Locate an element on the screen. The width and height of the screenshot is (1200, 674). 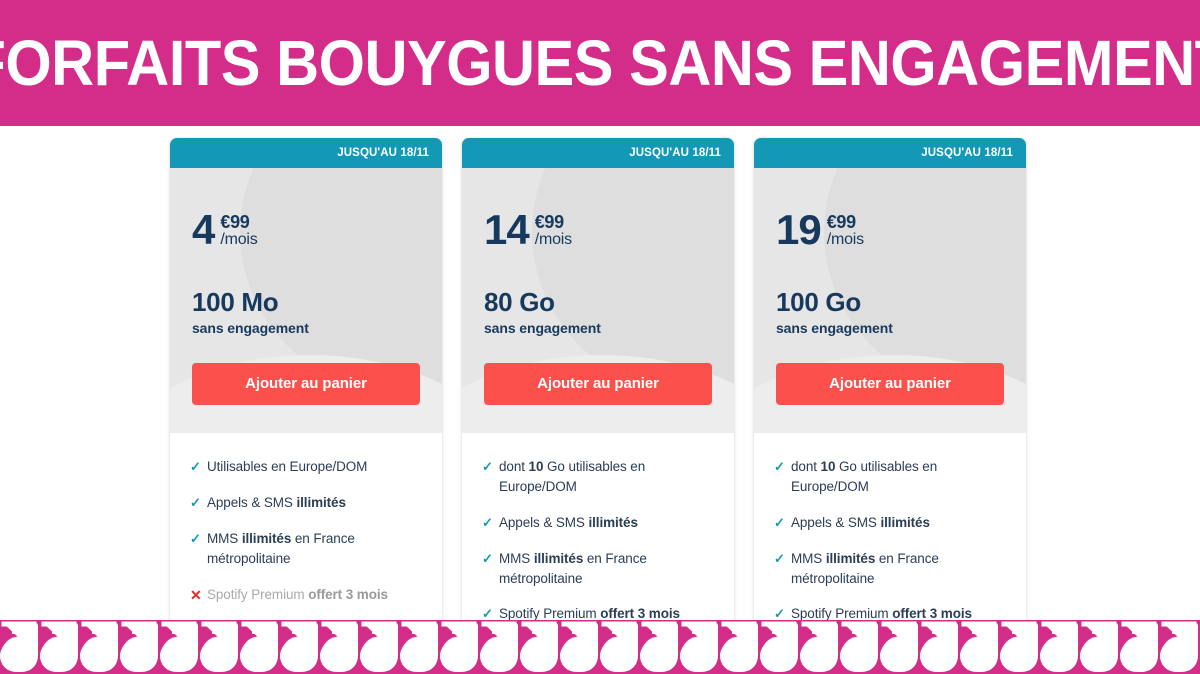
price-suffix: €99/mois is located at coordinates (845, 230).